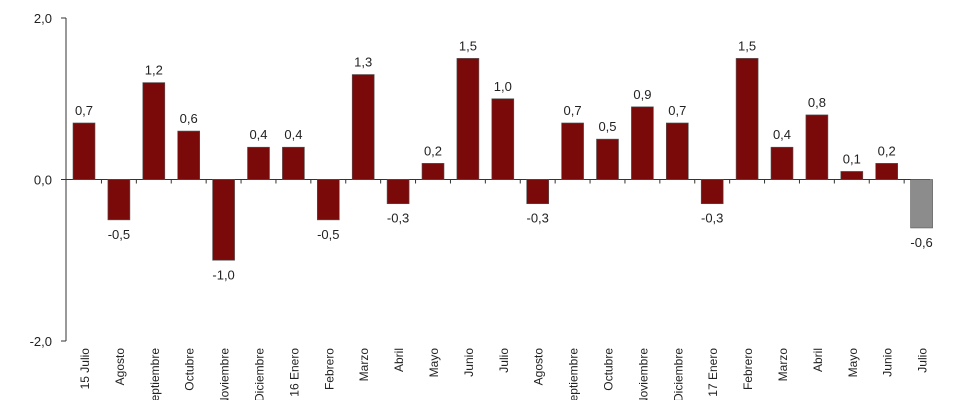  Describe the element at coordinates (85, 369) in the screenshot. I see `x-category-label: 15 Julio` at that location.